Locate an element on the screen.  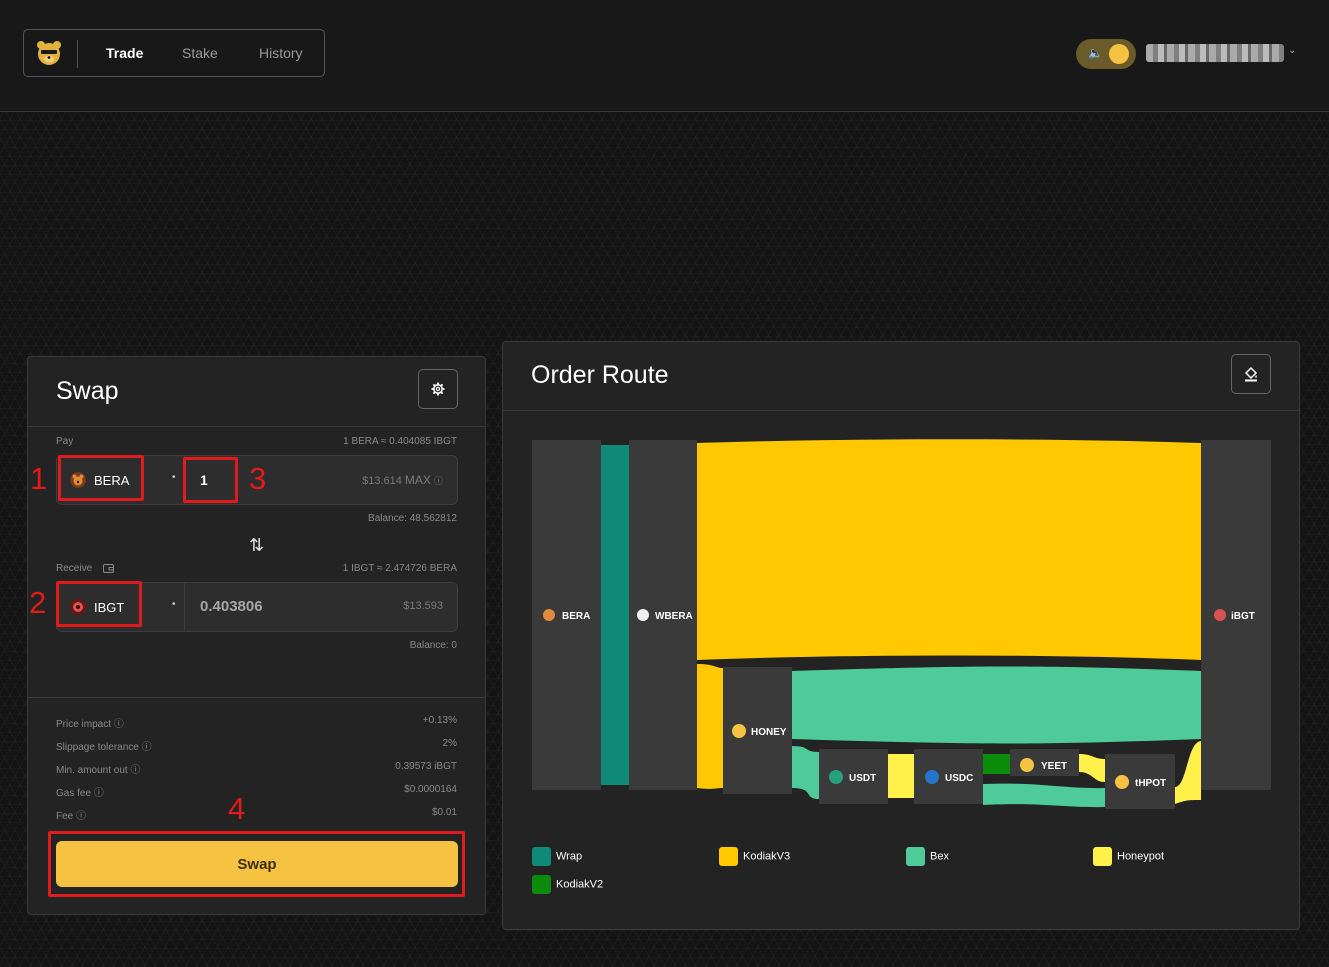
pay-token-selector: BERA • is located at coordinates (121, 480).